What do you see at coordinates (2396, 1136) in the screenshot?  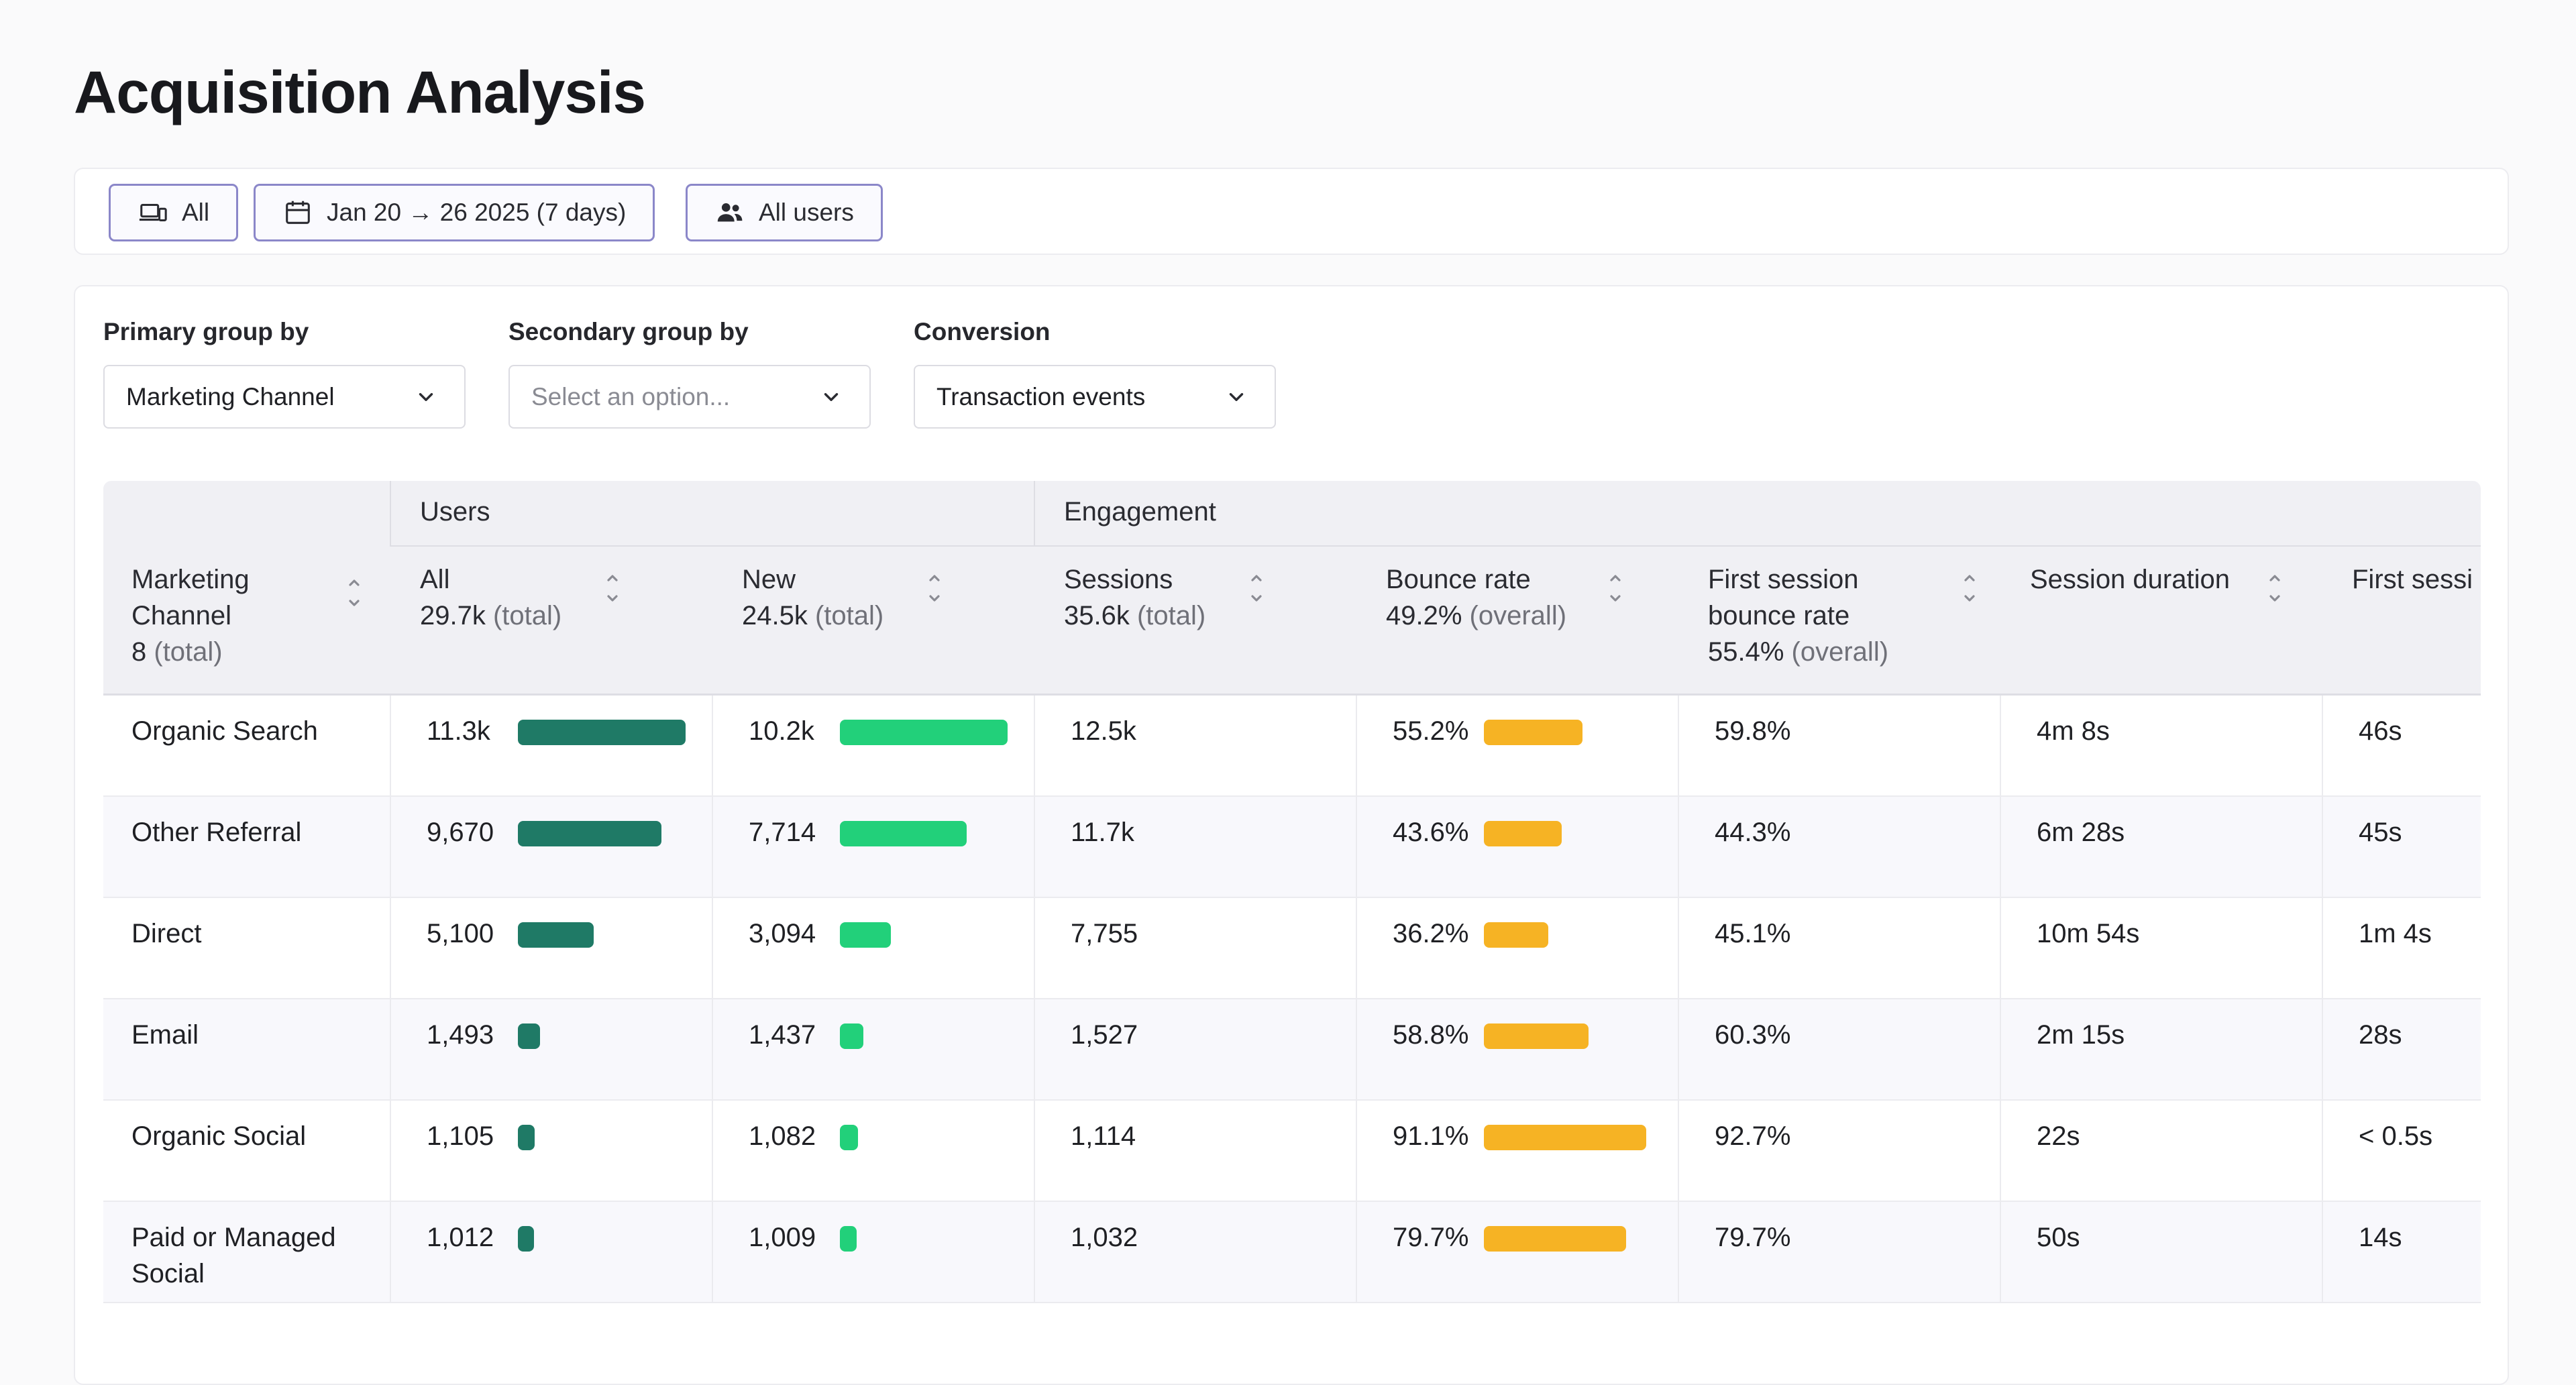 I see `first-session-duration-value: < 0.5s` at bounding box center [2396, 1136].